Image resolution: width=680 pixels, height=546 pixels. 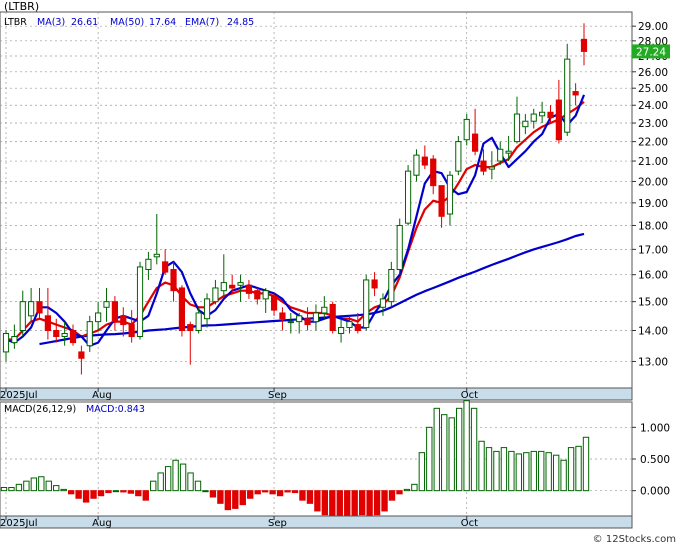 What do you see at coordinates (277, 523) in the screenshot?
I see `date-label: Sep` at bounding box center [277, 523].